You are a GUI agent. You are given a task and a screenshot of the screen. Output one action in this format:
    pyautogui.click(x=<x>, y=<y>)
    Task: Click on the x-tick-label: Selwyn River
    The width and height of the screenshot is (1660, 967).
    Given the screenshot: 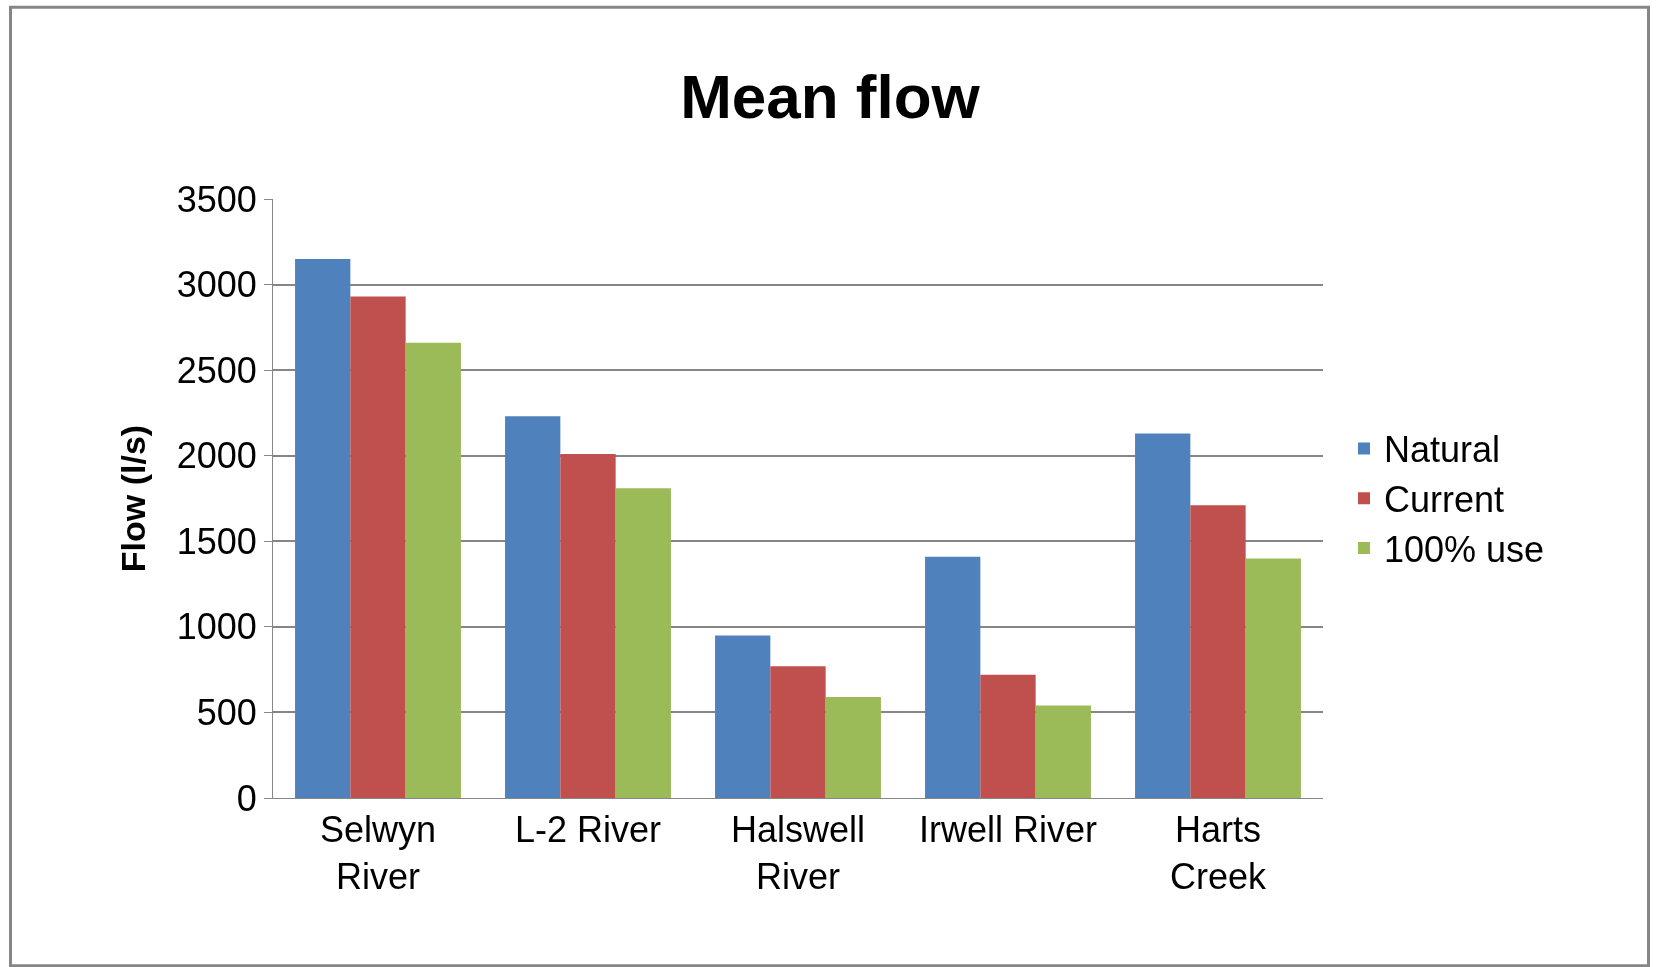 What is the action you would take?
    pyautogui.click(x=378, y=853)
    